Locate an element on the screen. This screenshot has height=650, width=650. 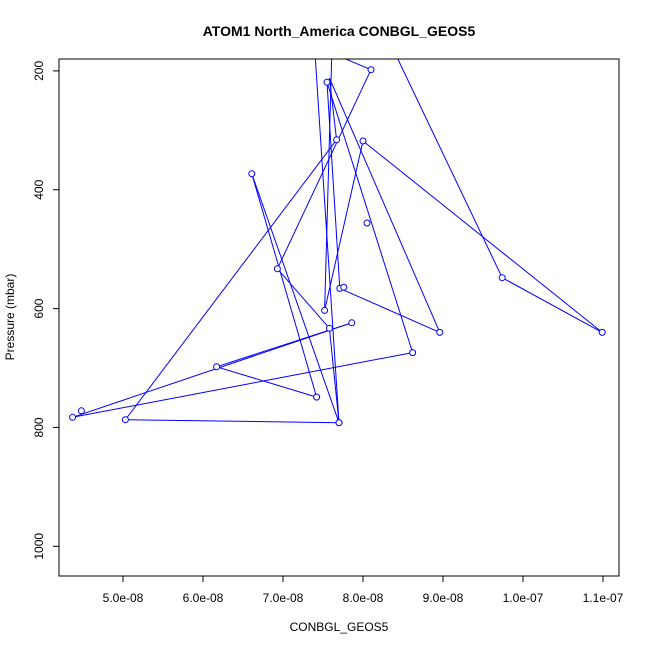
y-tick-label: 600 is located at coordinates (39, 308).